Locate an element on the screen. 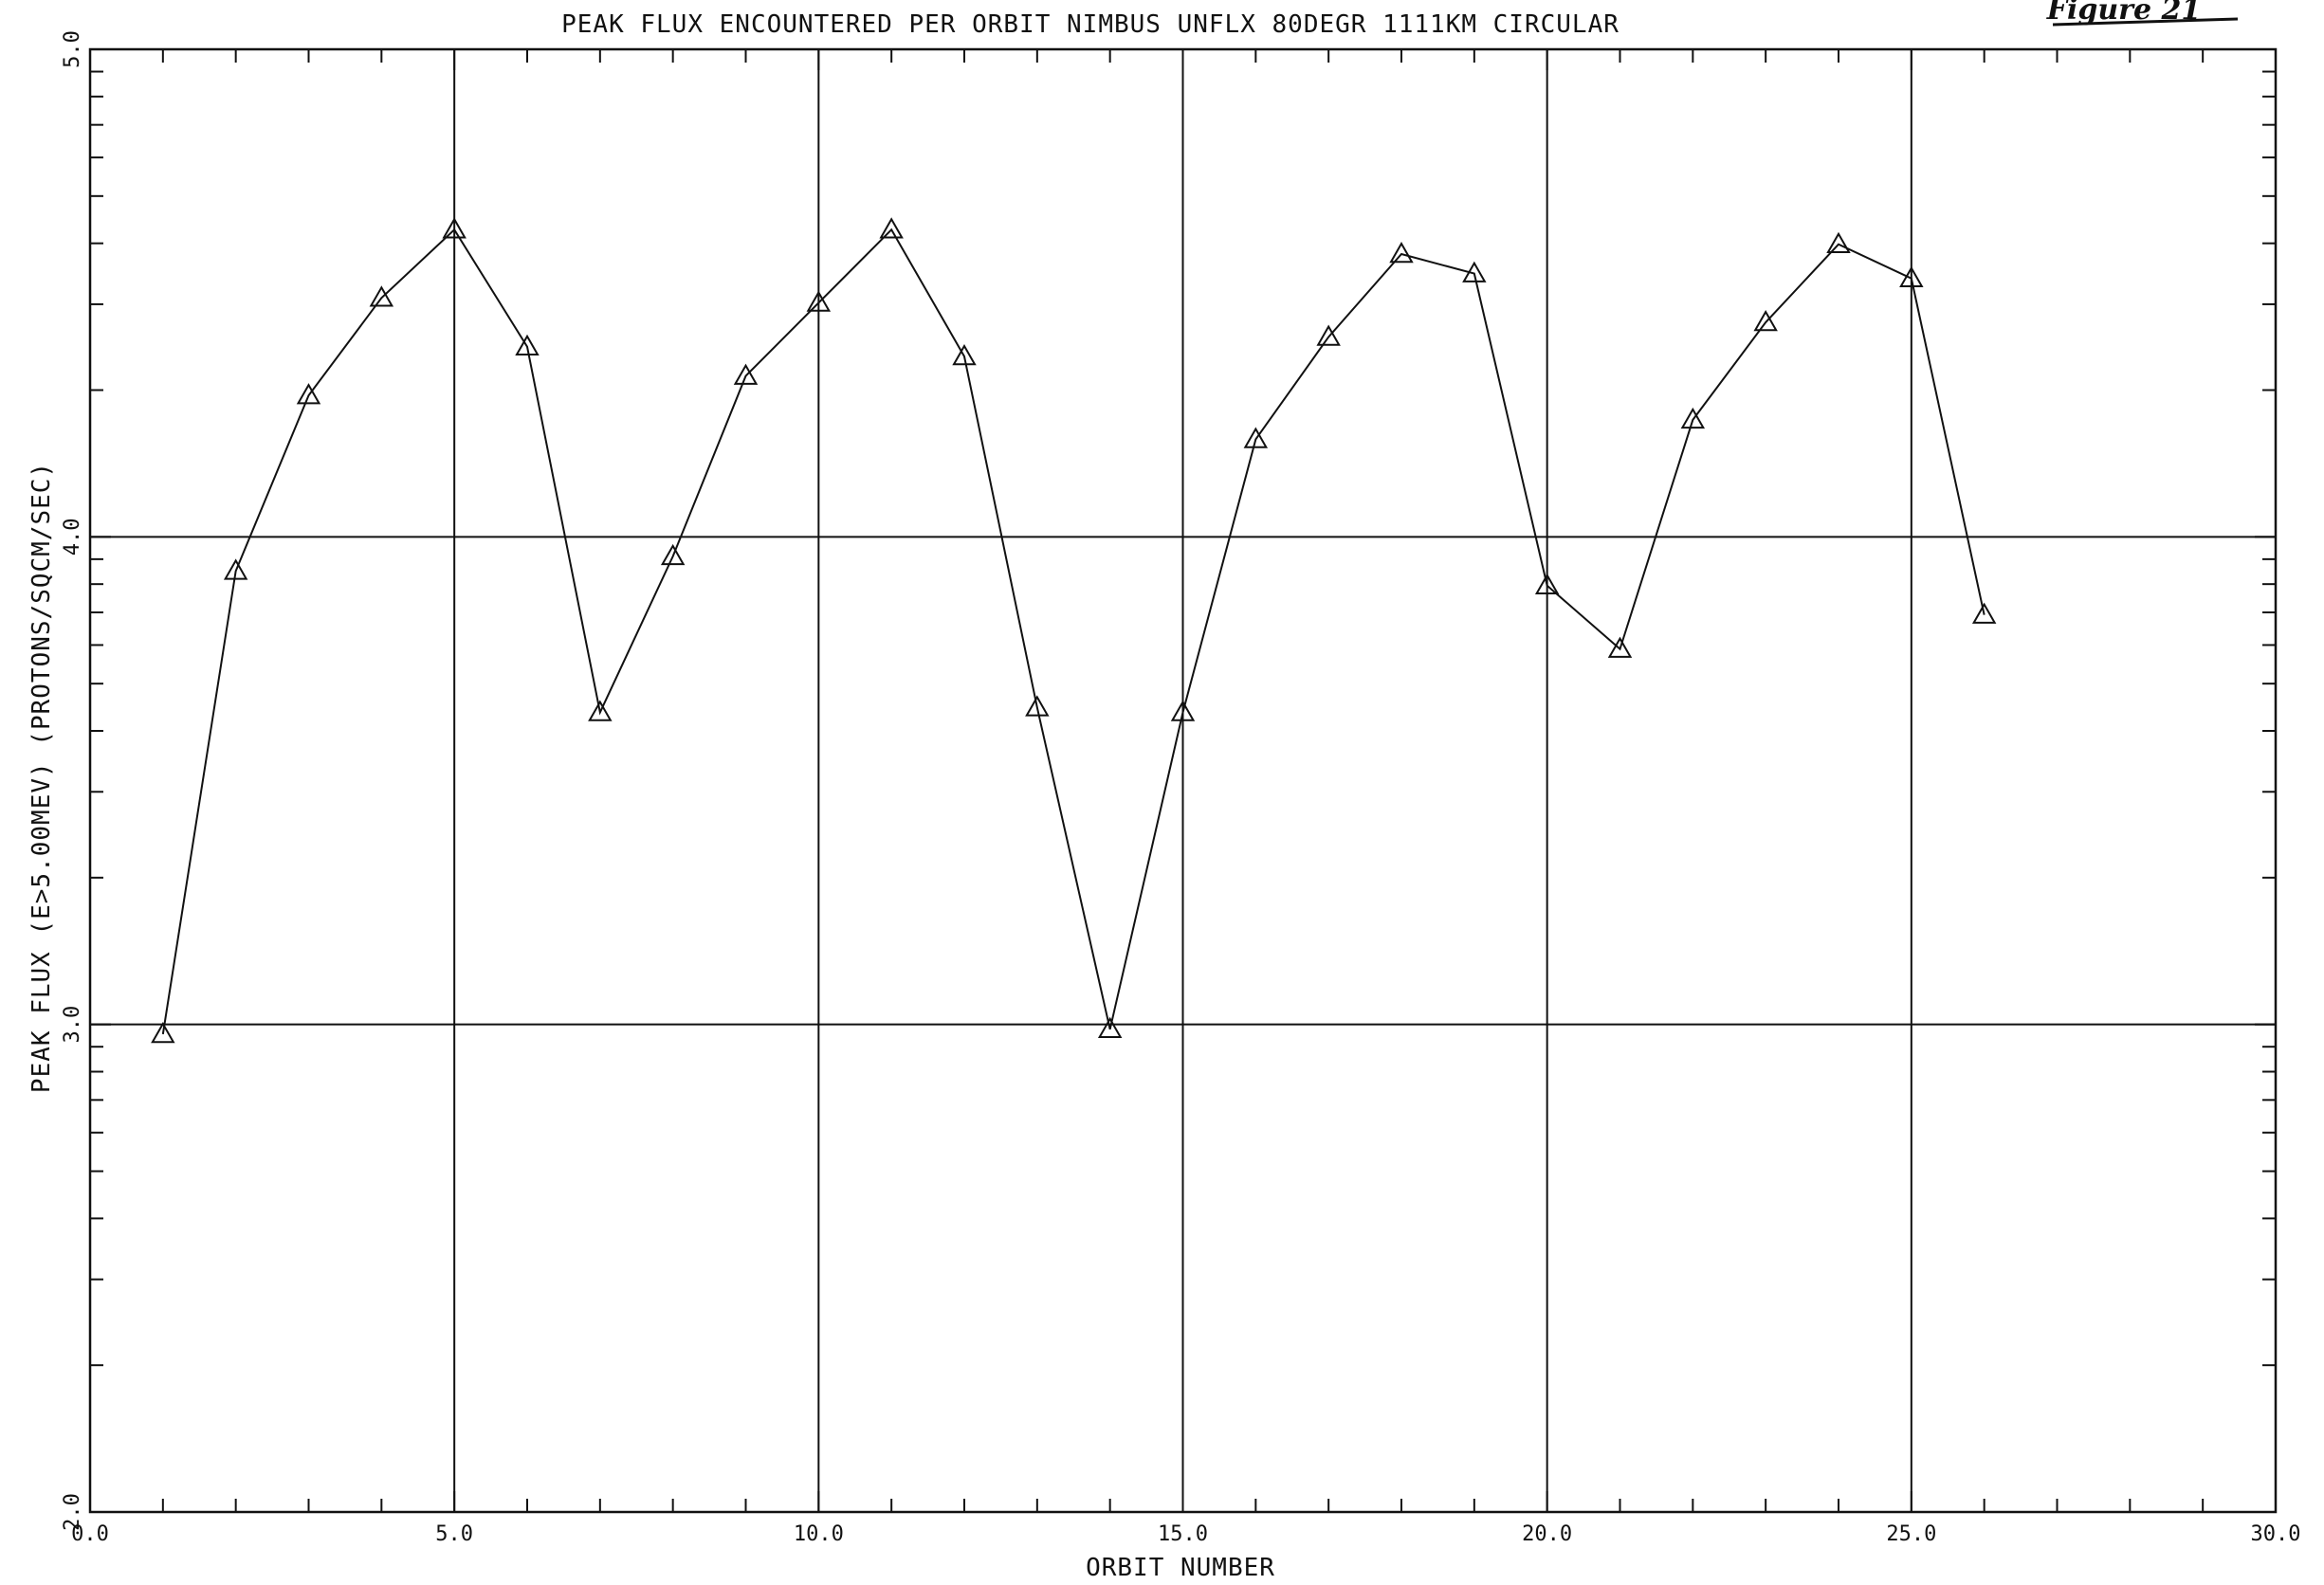  x-tick-label: 15.0 is located at coordinates (1183, 1534).